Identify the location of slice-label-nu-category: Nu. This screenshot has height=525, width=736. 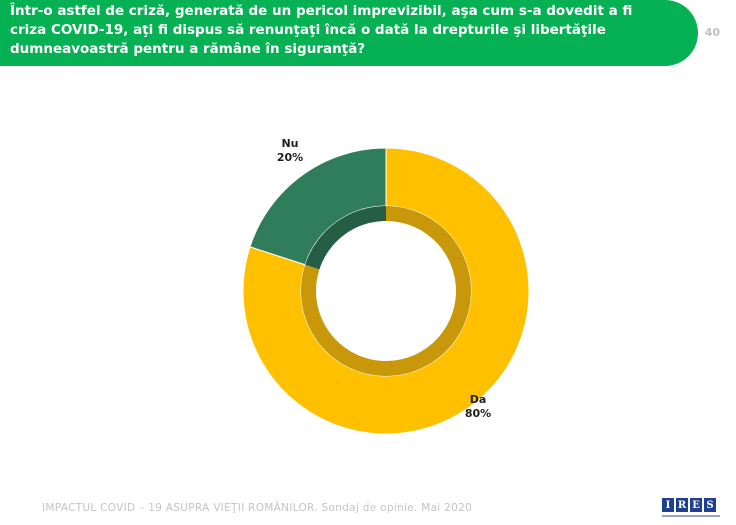
(290, 143).